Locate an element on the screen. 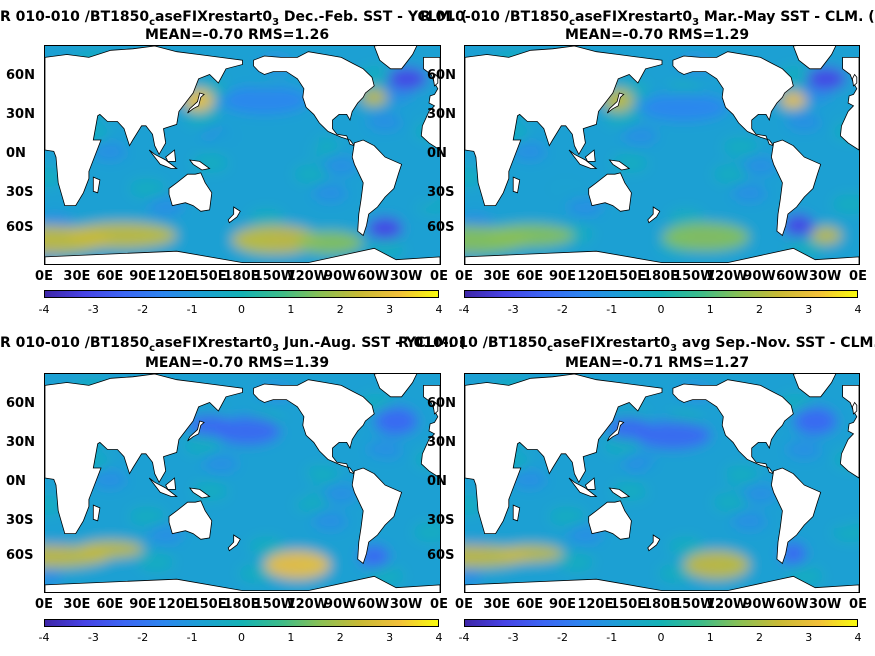 The image size is (875, 656). lon-label: 90E is located at coordinates (562, 276).